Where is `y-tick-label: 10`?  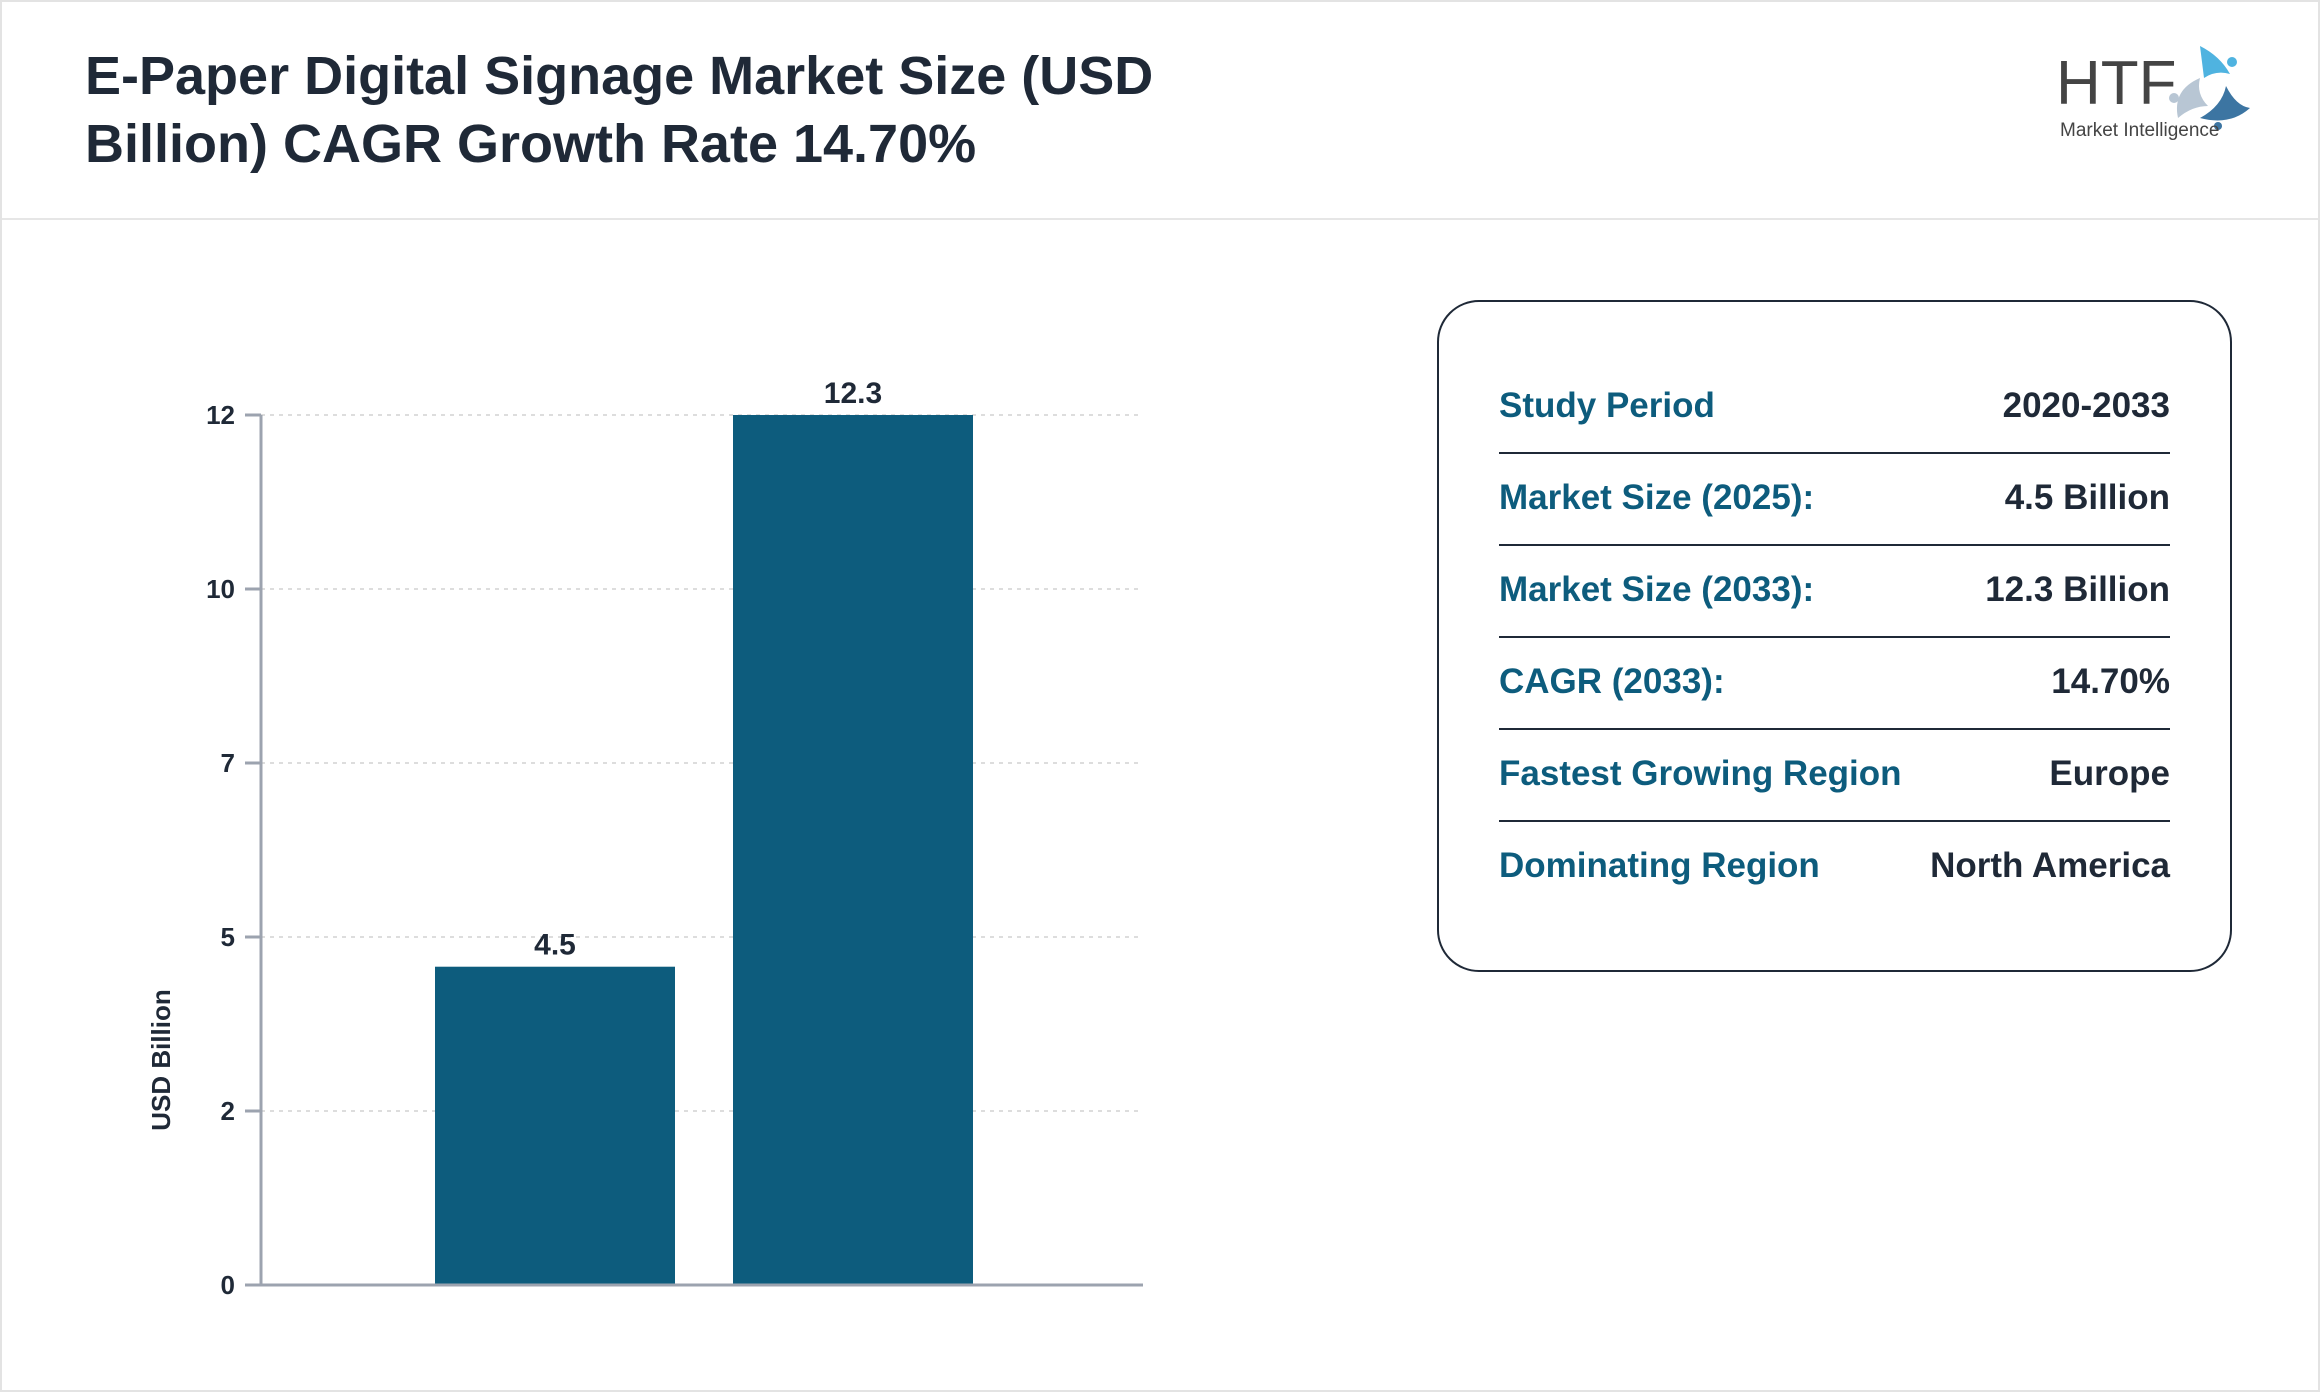
y-tick-label: 10 is located at coordinates (220, 589).